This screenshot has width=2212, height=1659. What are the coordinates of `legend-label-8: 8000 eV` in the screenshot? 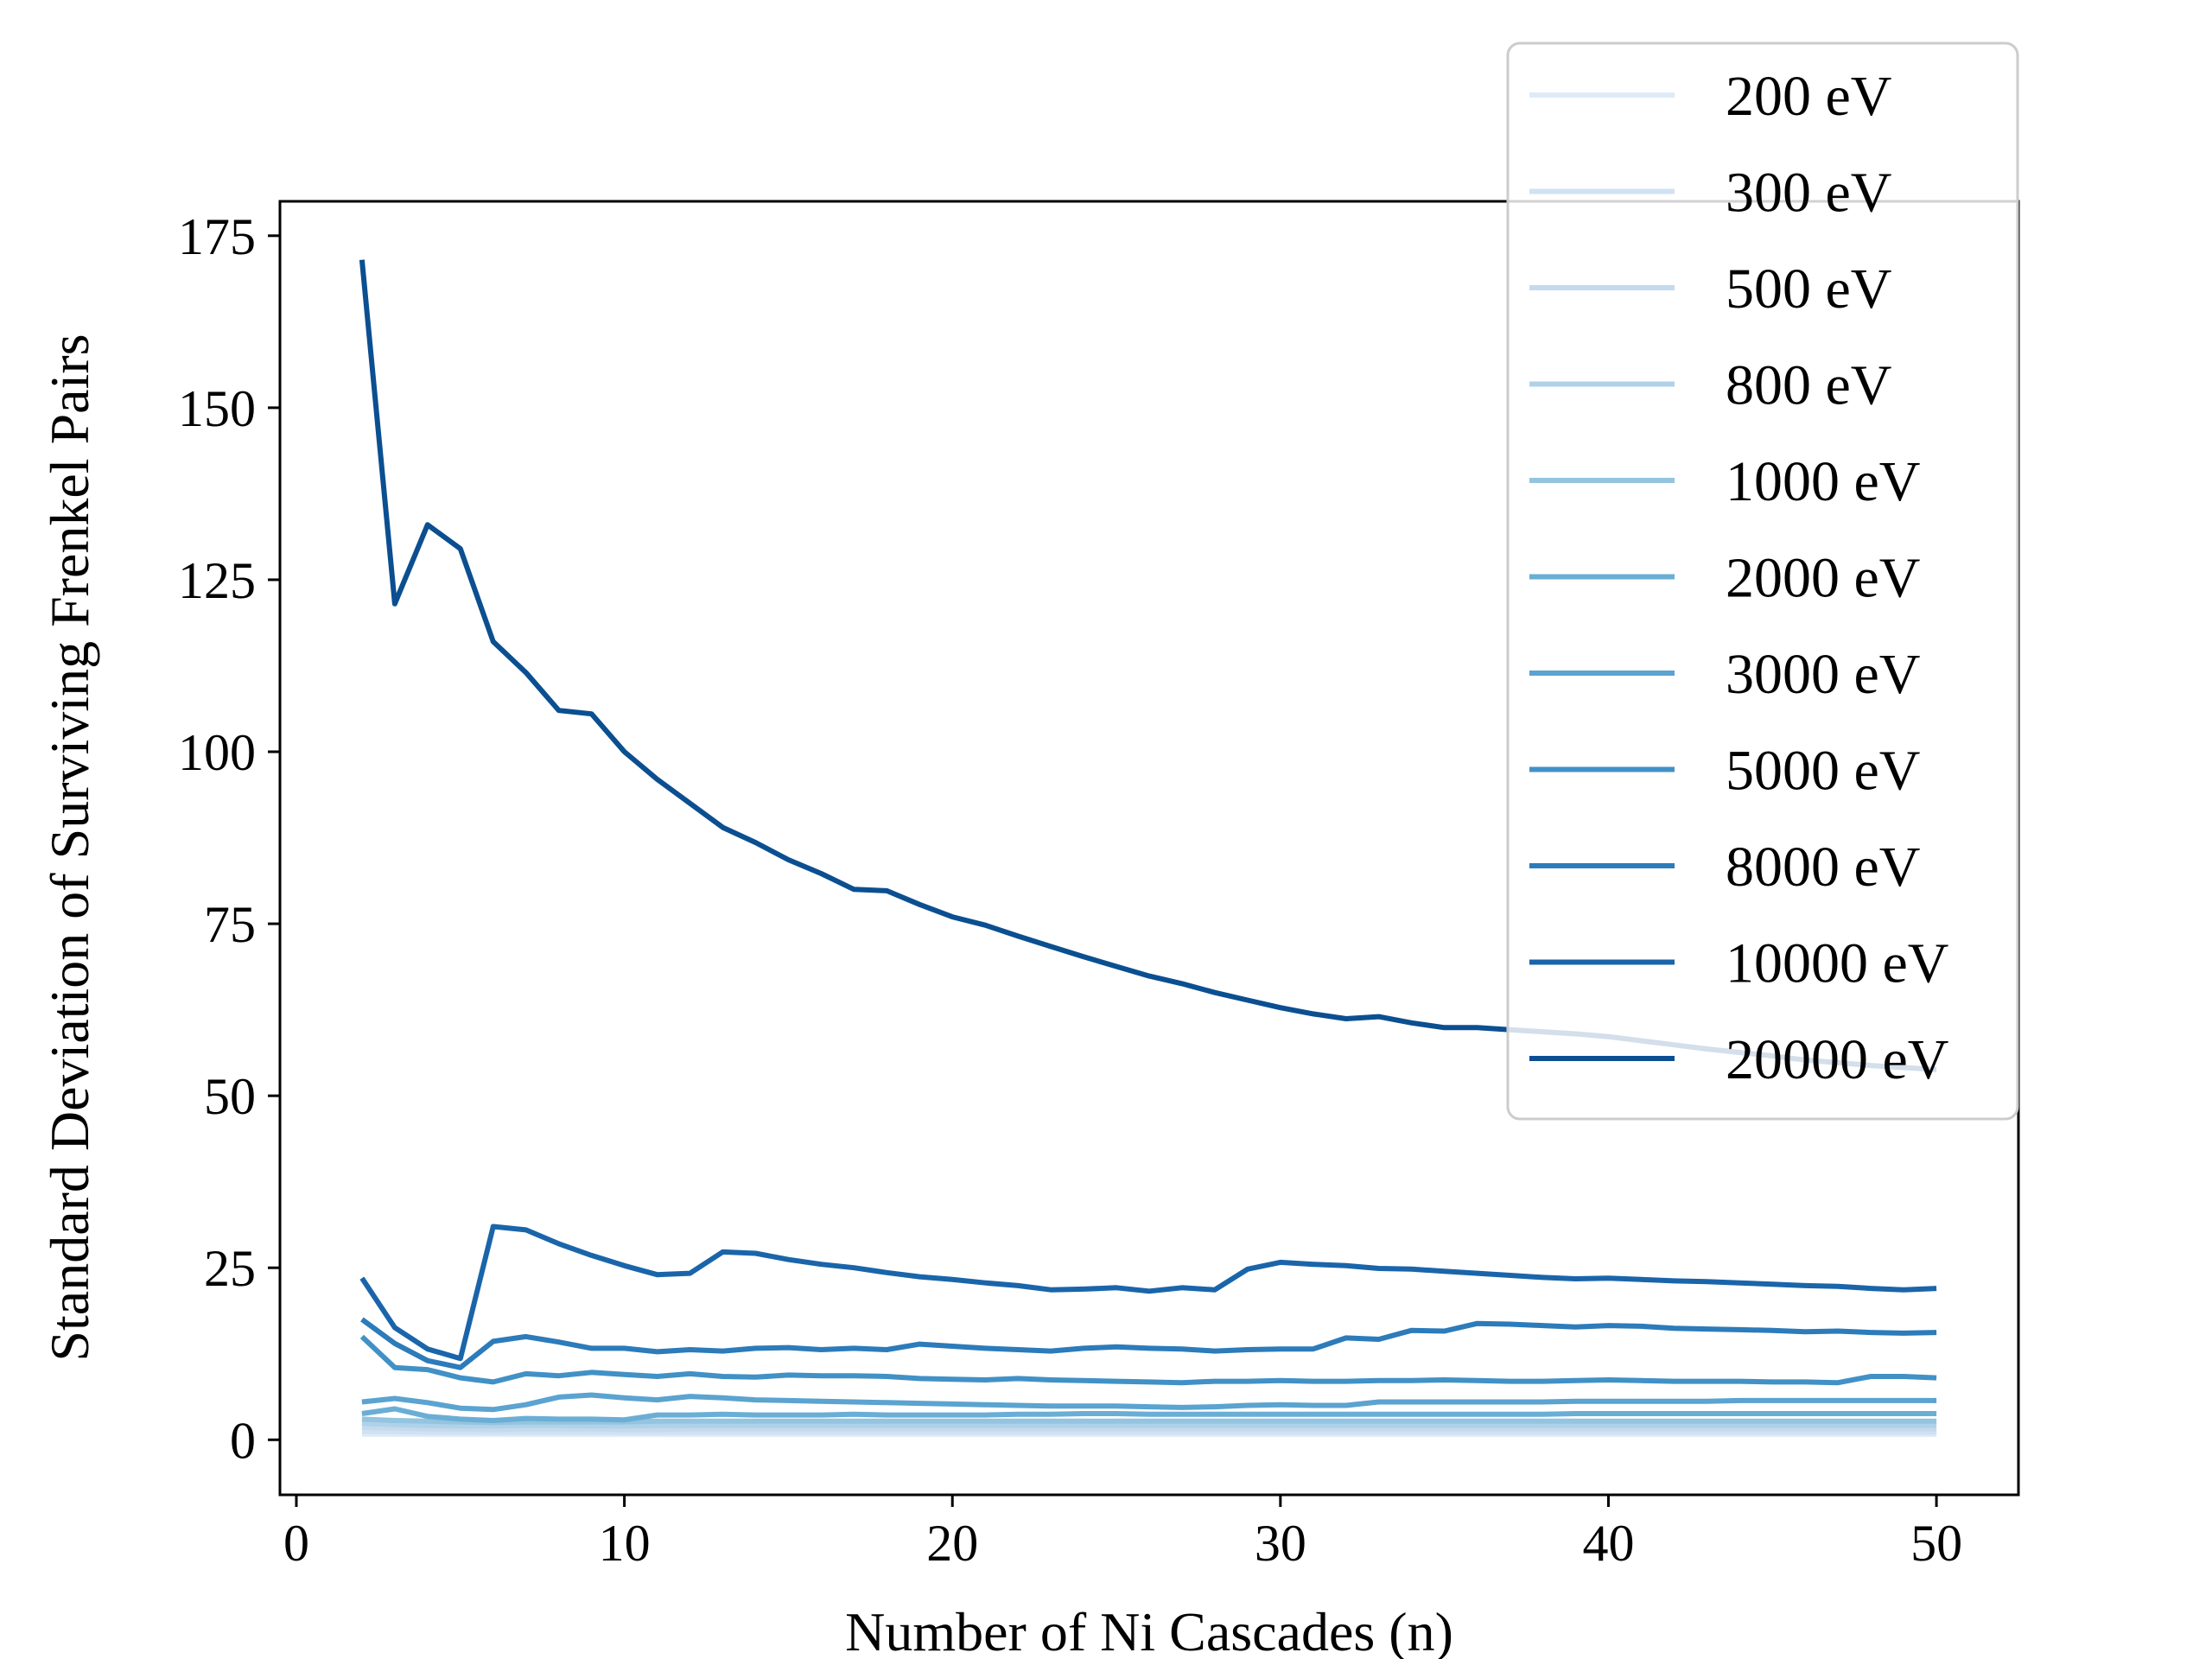 It's located at (1823, 867).